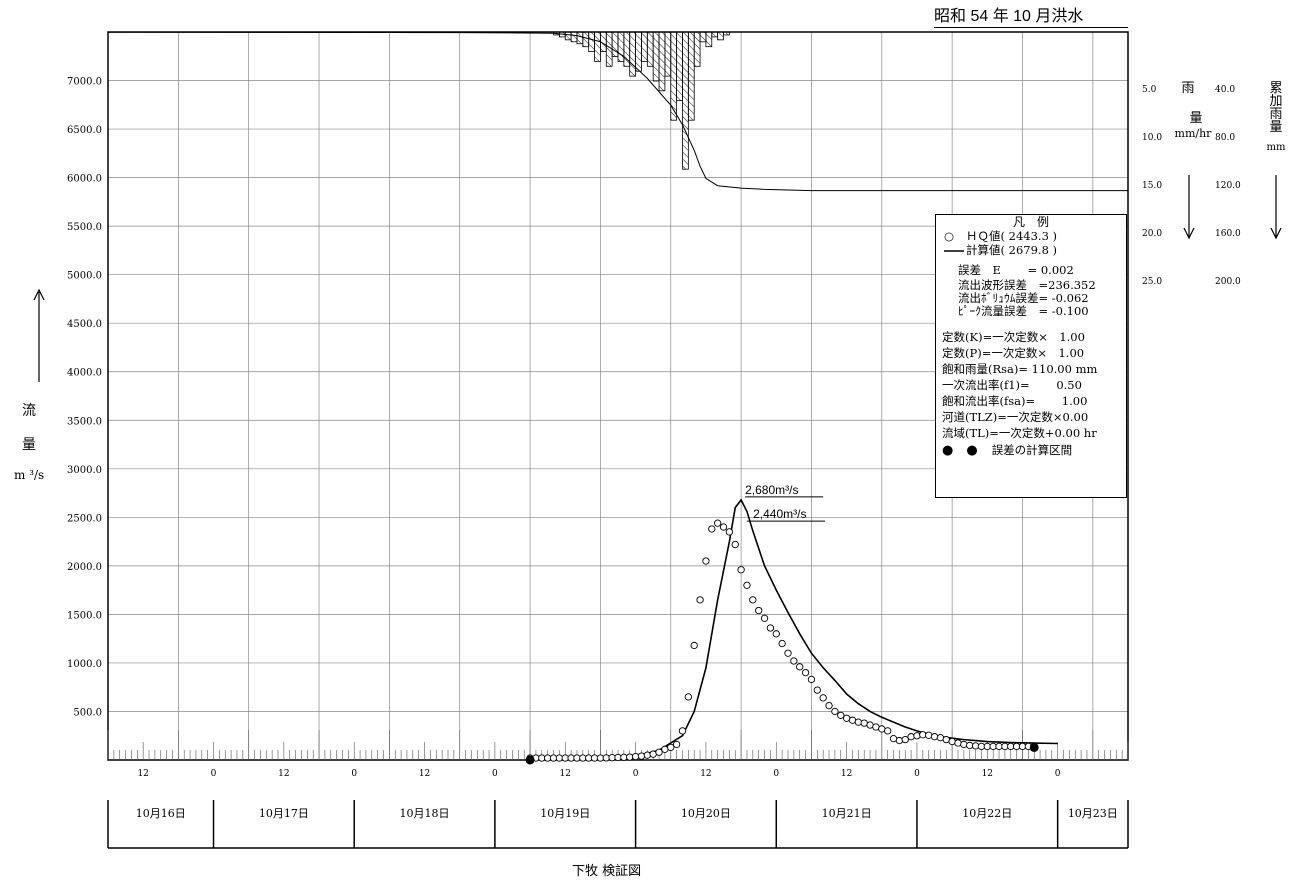 This screenshot has width=1298, height=884. What do you see at coordinates (949, 236) in the screenshot?
I see `circle-marker-icon: ○` at bounding box center [949, 236].